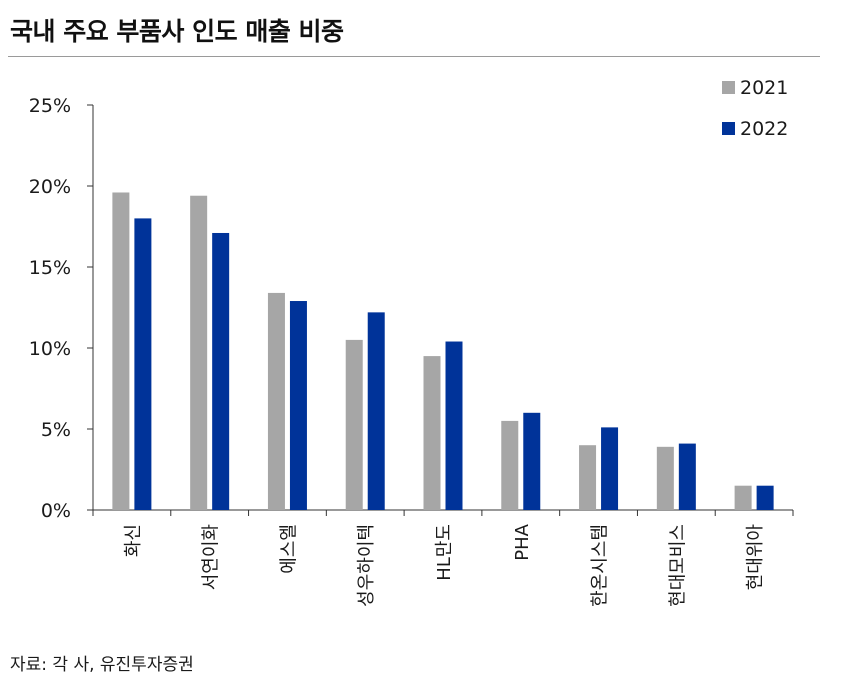 The image size is (843, 696). What do you see at coordinates (102, 665) in the screenshot?
I see `source-note: 자료: 각 사, 유진투자증권` at bounding box center [102, 665].